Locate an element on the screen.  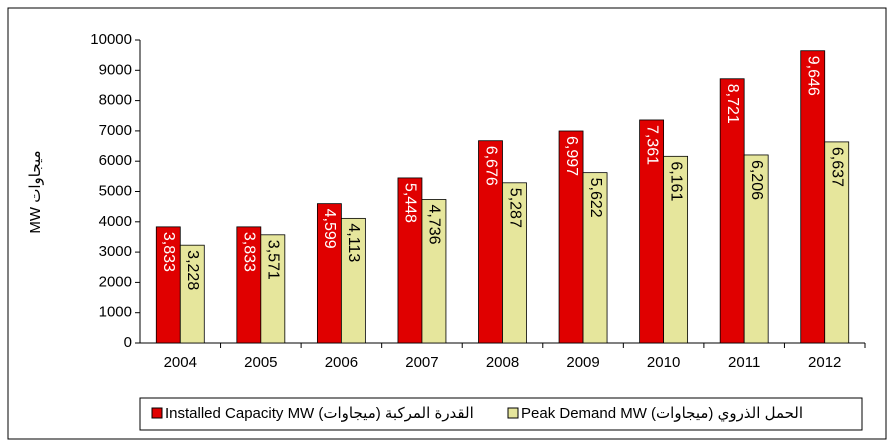
data-label: 6,161 is located at coordinates (675, 181).